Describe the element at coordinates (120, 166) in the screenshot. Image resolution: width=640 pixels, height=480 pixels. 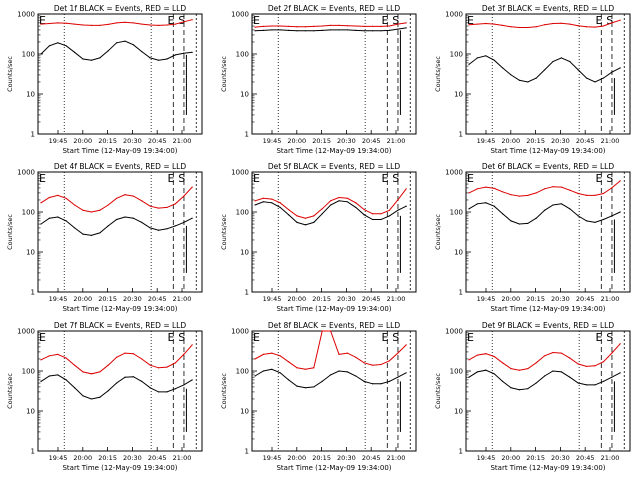
I see `panel-title: Det 4f BLACK = Events, RED = LLD` at that location.